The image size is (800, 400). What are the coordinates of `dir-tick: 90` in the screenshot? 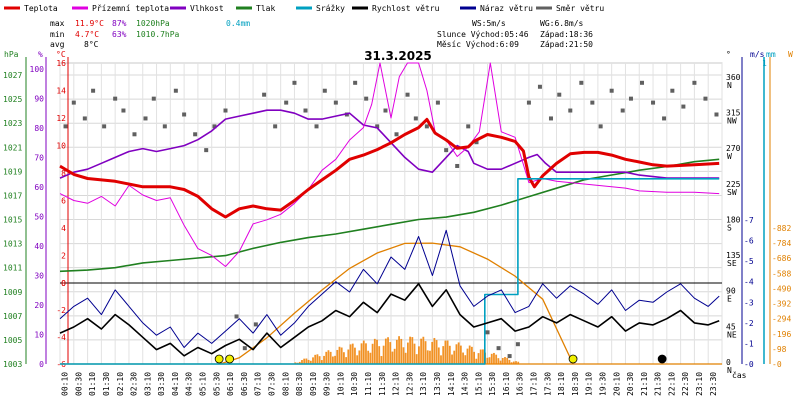 It's located at (731, 291).